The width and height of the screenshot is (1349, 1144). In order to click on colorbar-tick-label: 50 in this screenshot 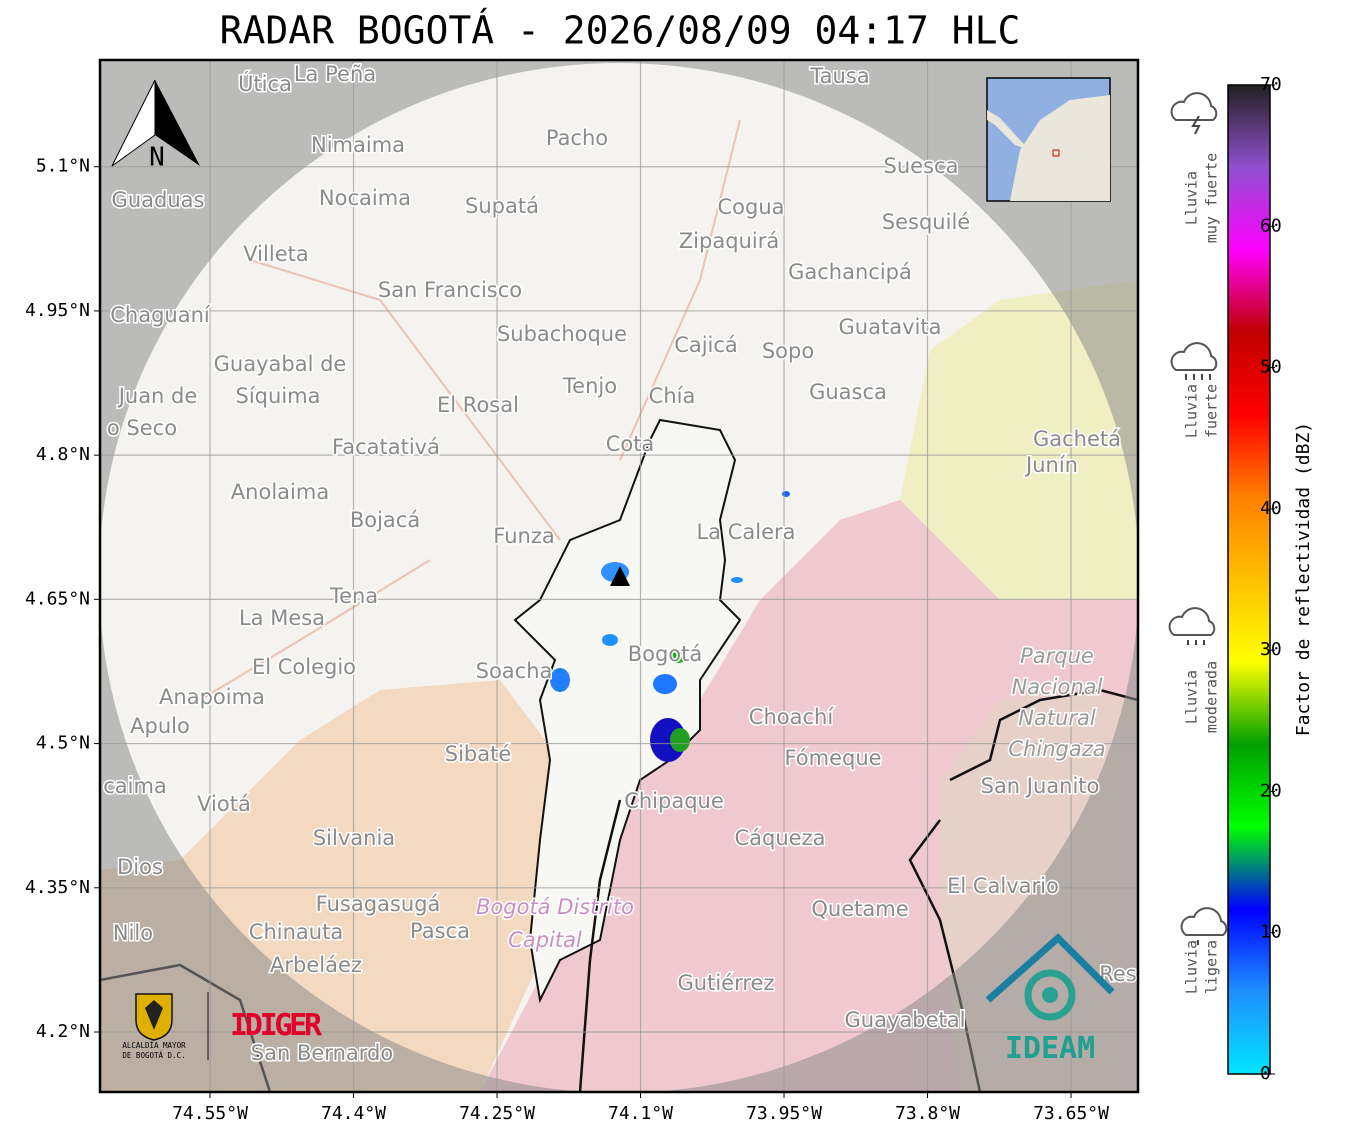, I will do `click(1271, 367)`.